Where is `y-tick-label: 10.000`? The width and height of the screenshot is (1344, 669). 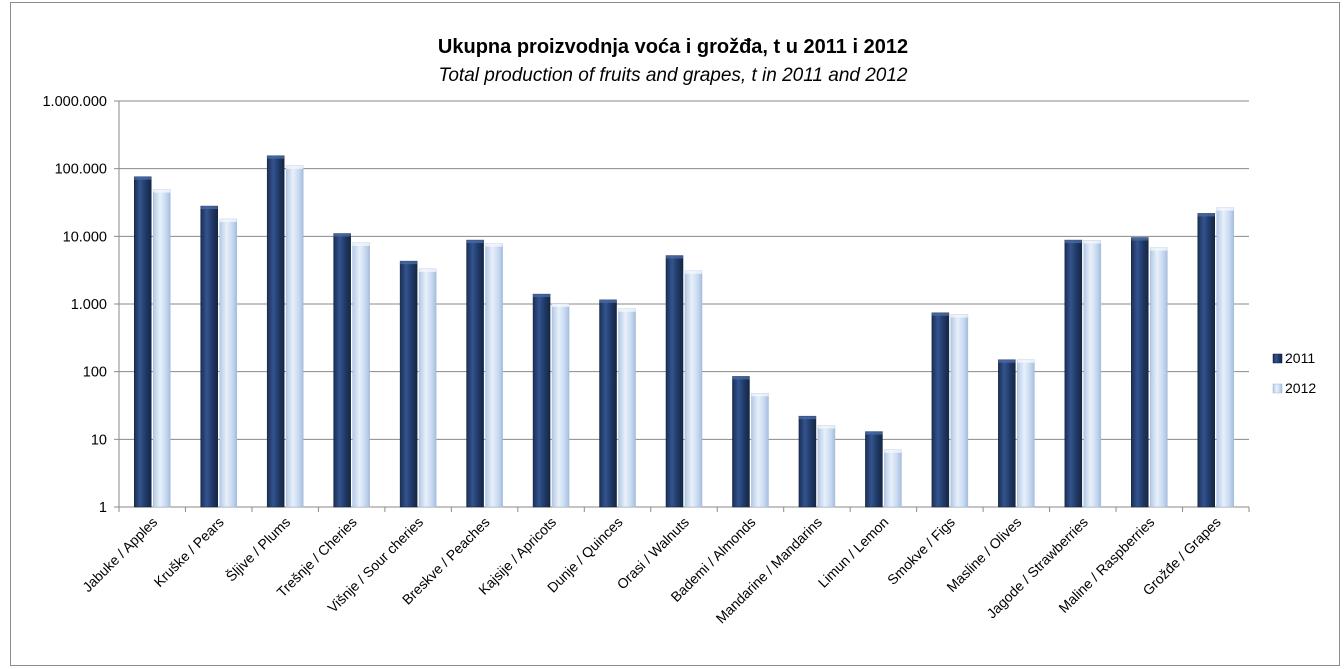
y-tick-label: 10.000 is located at coordinates (85, 237).